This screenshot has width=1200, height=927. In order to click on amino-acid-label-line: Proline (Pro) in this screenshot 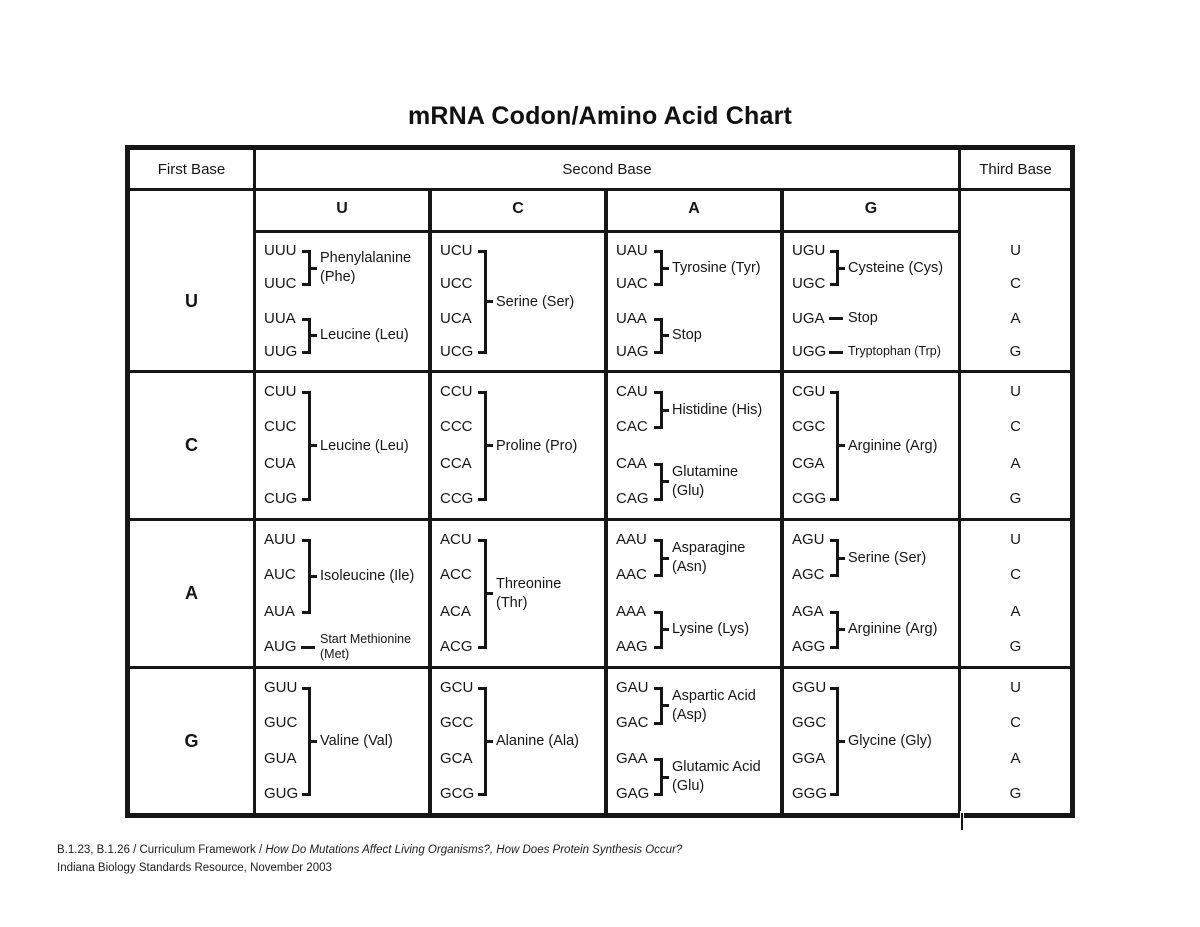, I will do `click(537, 445)`.